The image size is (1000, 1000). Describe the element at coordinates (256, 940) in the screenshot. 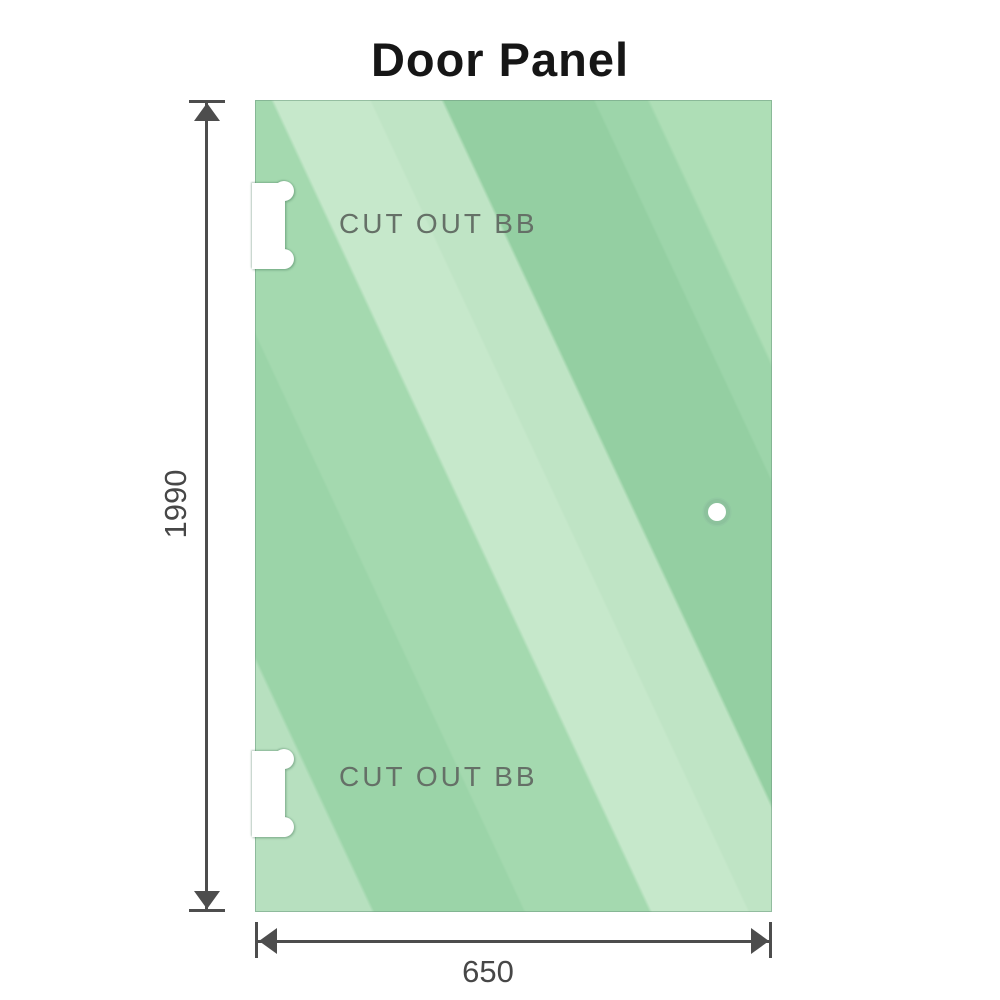

I see `width-dim-cap-left` at that location.